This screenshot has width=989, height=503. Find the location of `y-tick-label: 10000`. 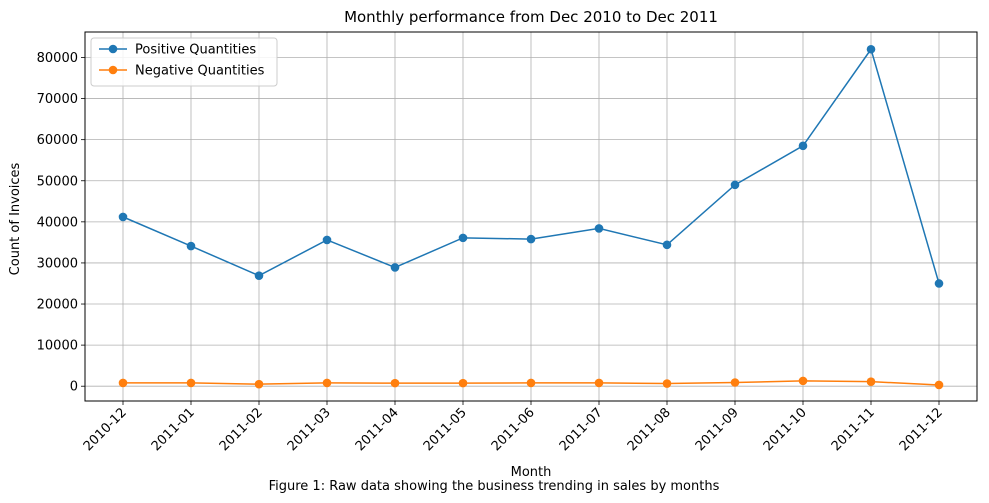

y-tick-label: 10000 is located at coordinates (57, 346).